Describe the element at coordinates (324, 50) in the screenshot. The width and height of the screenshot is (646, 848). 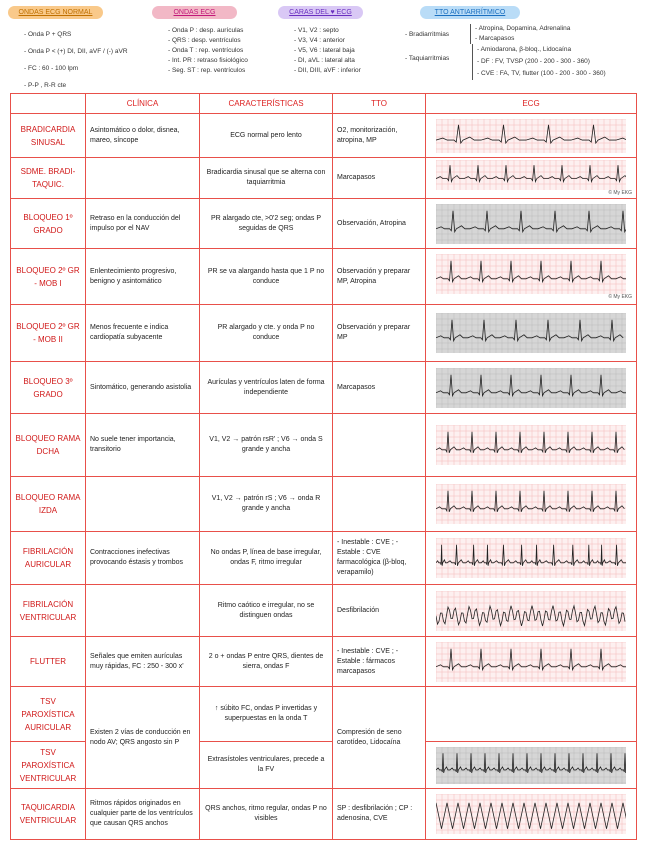
I see `list-item: - V5, V6 : lateral baja` at that location.